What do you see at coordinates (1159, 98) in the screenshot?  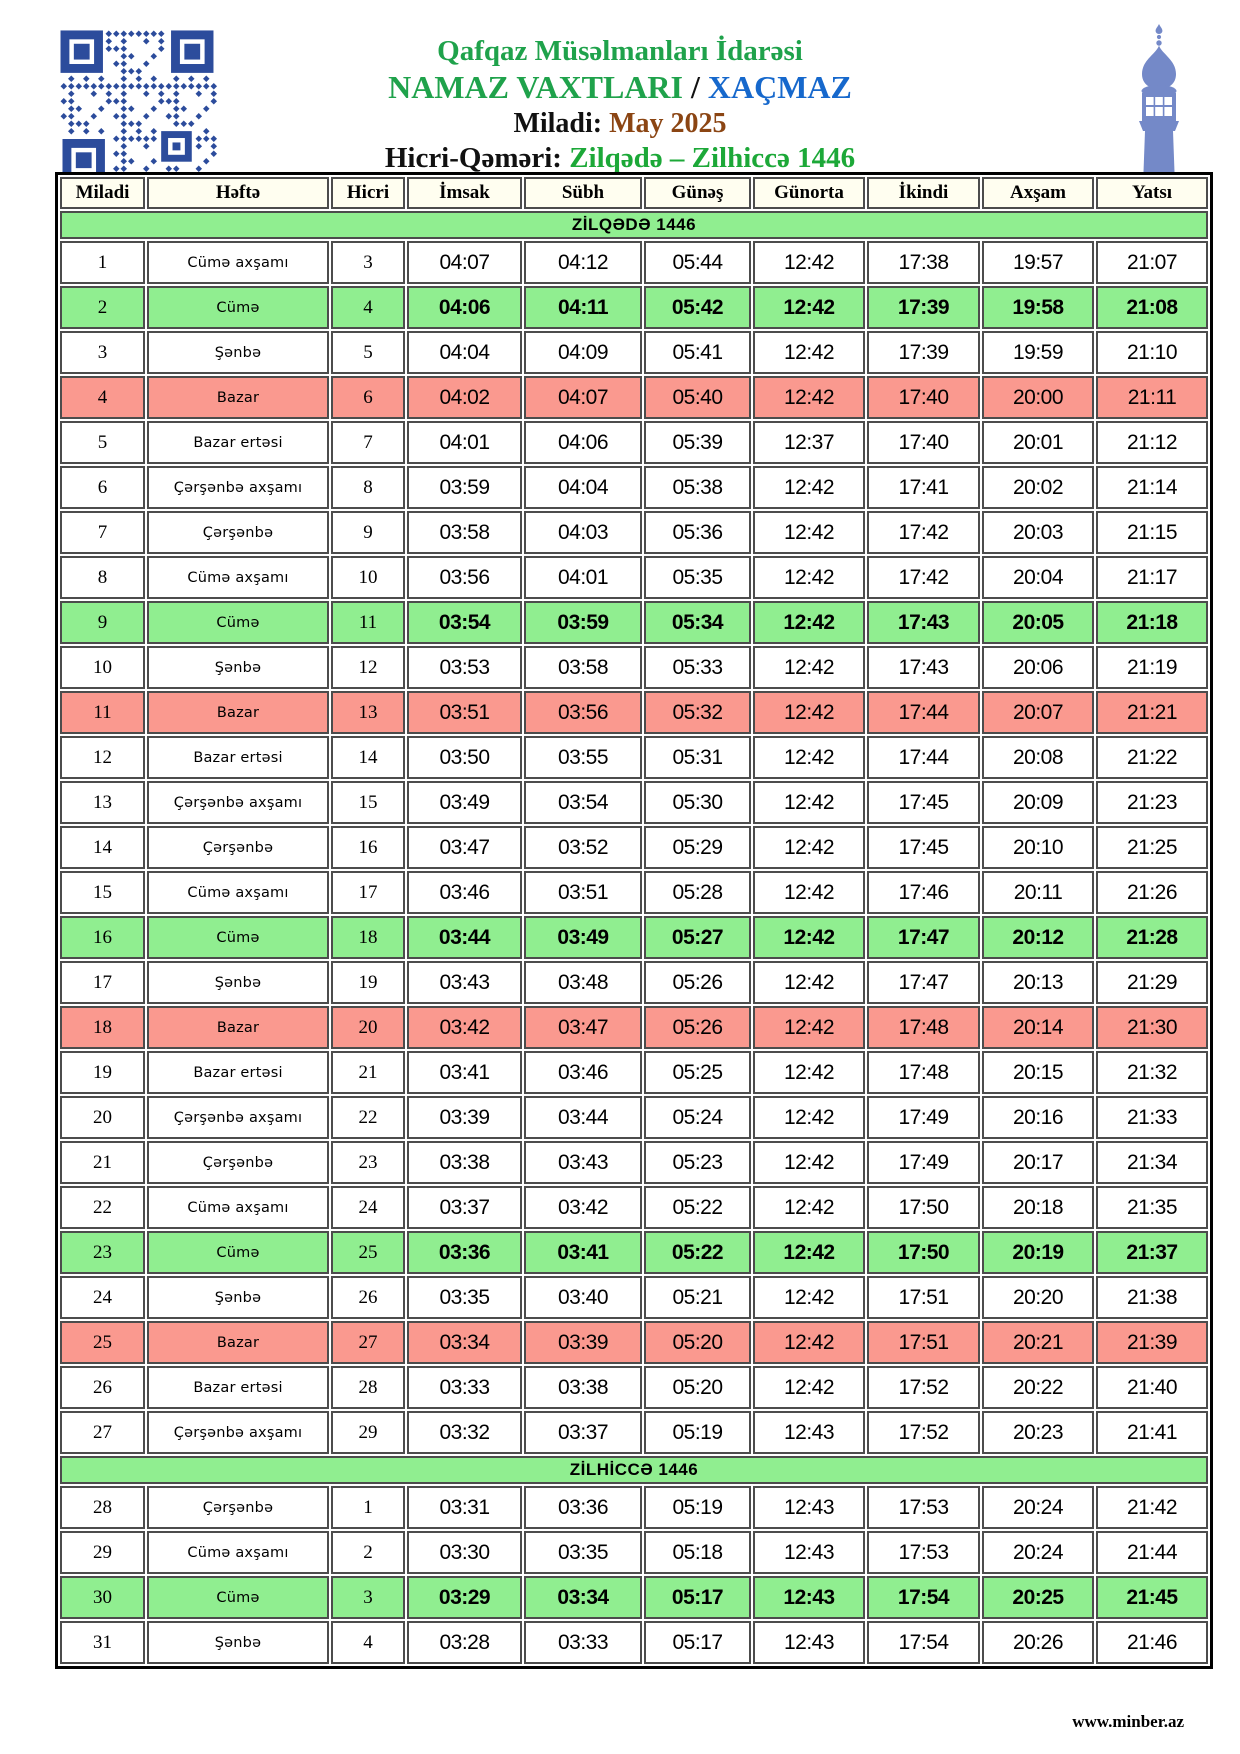 I see `minaret-graphic` at bounding box center [1159, 98].